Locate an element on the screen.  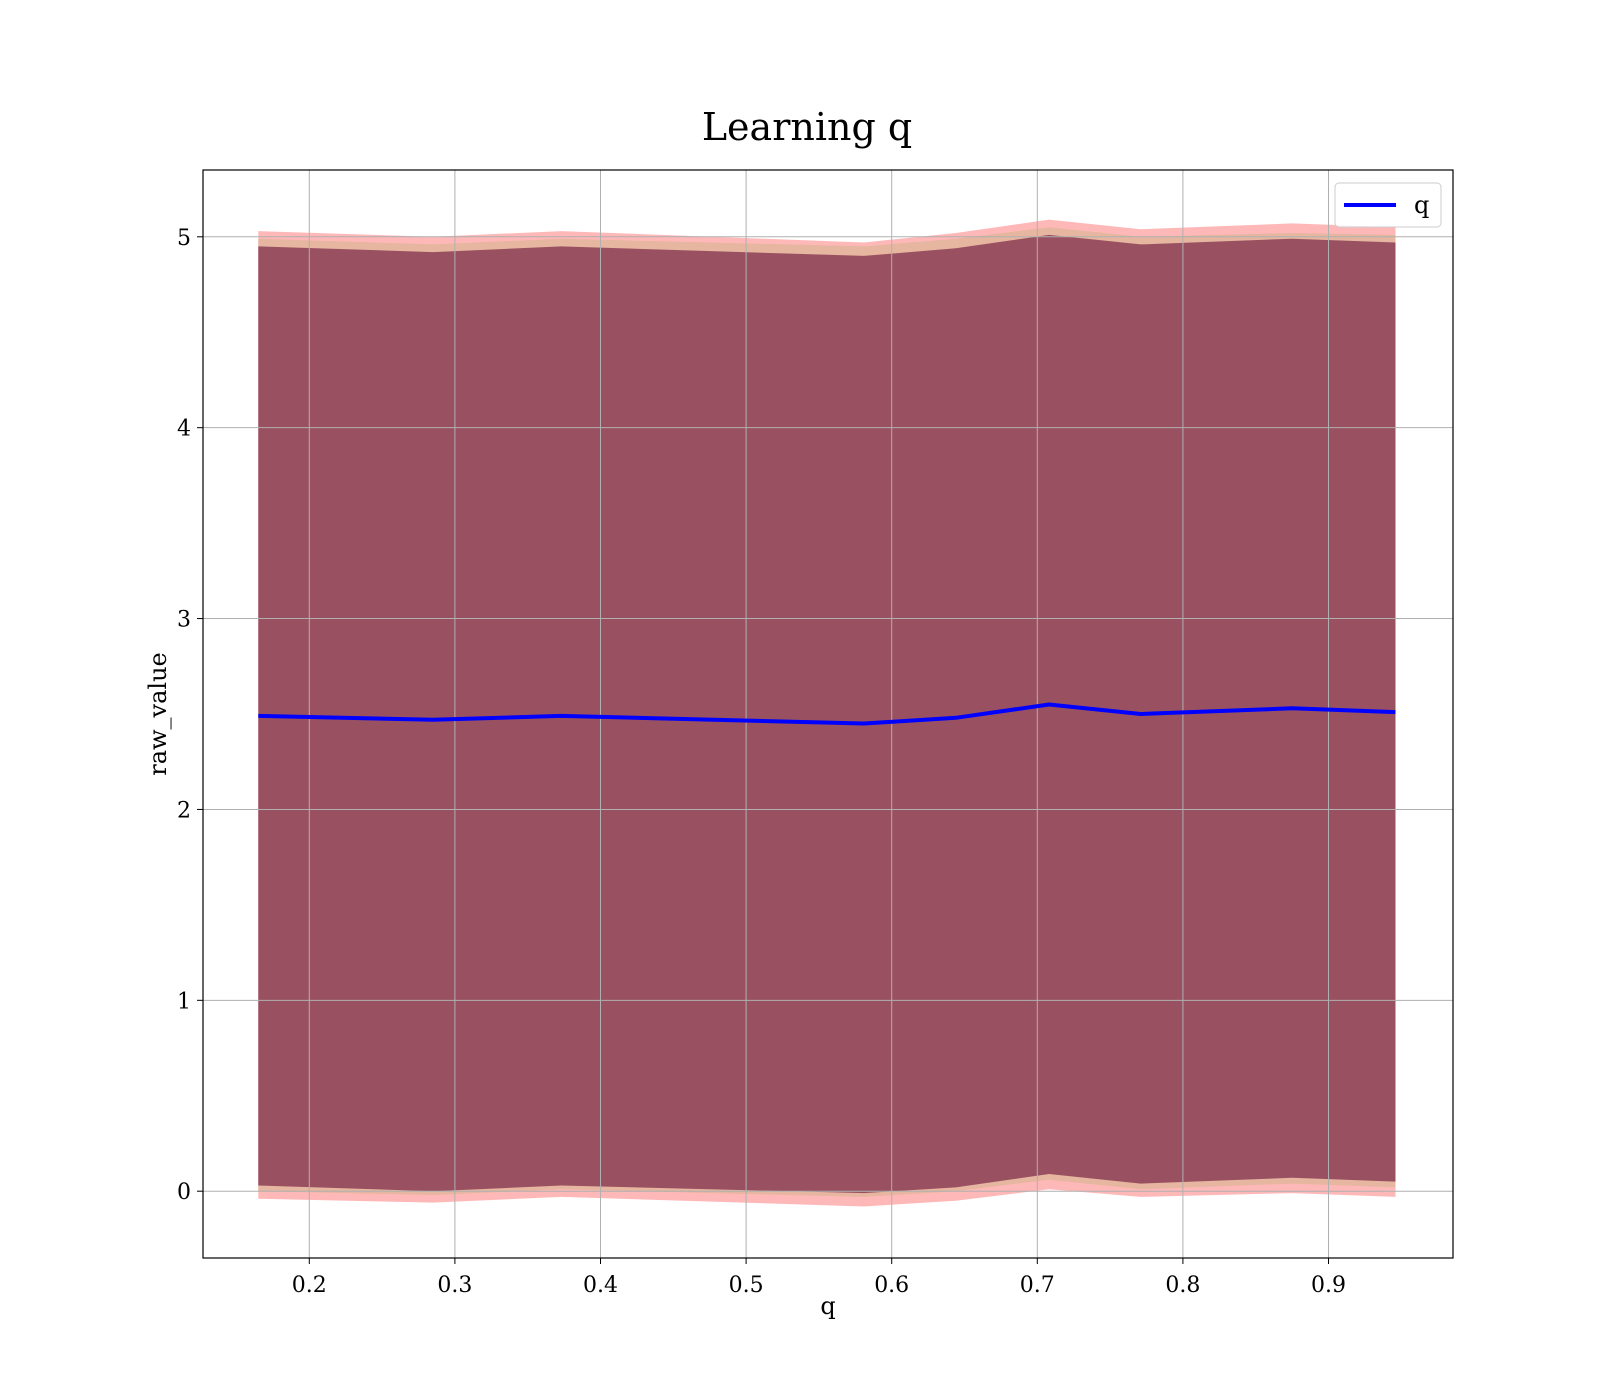
y-tick-label: 3 is located at coordinates (184, 620).